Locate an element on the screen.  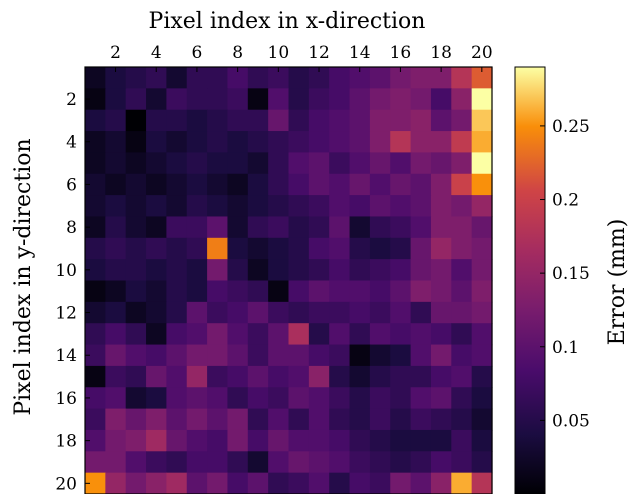
x-tick-label: 12 is located at coordinates (319, 53).